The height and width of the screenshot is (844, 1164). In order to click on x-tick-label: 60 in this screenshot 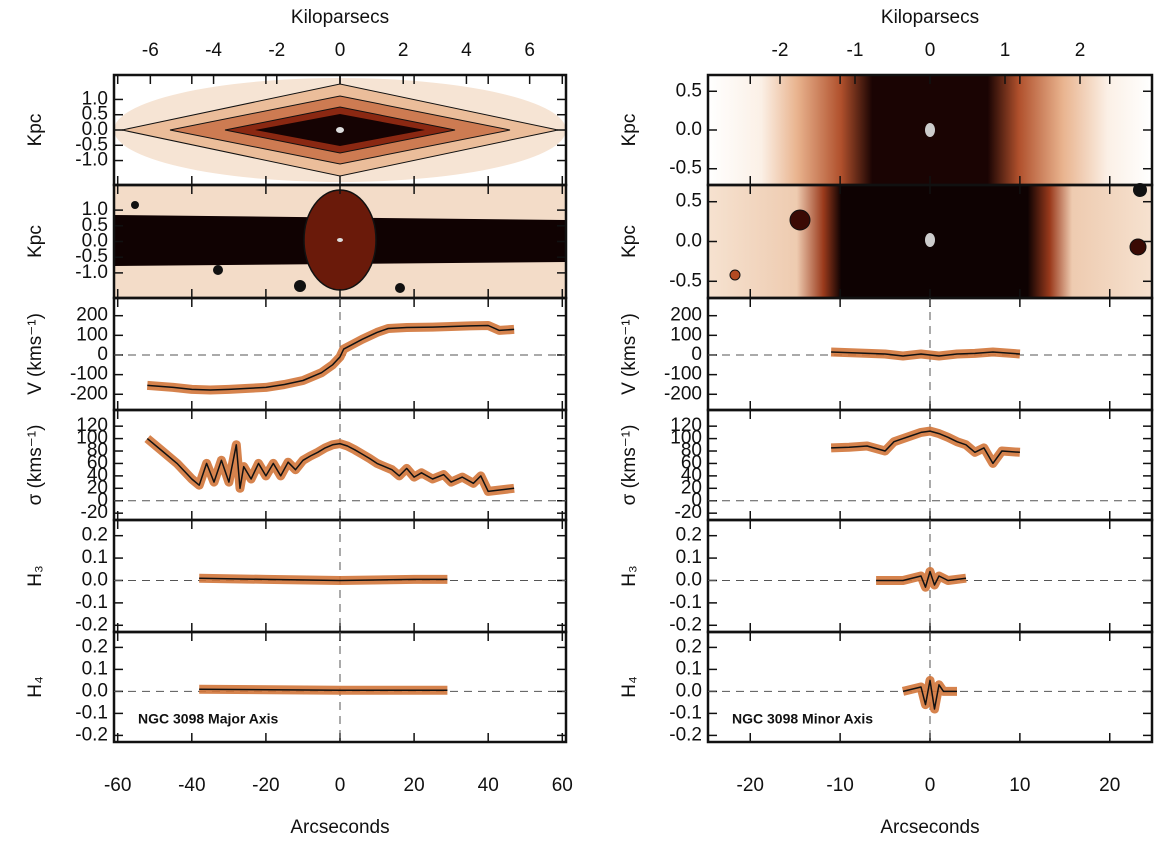, I will do `click(562, 785)`.